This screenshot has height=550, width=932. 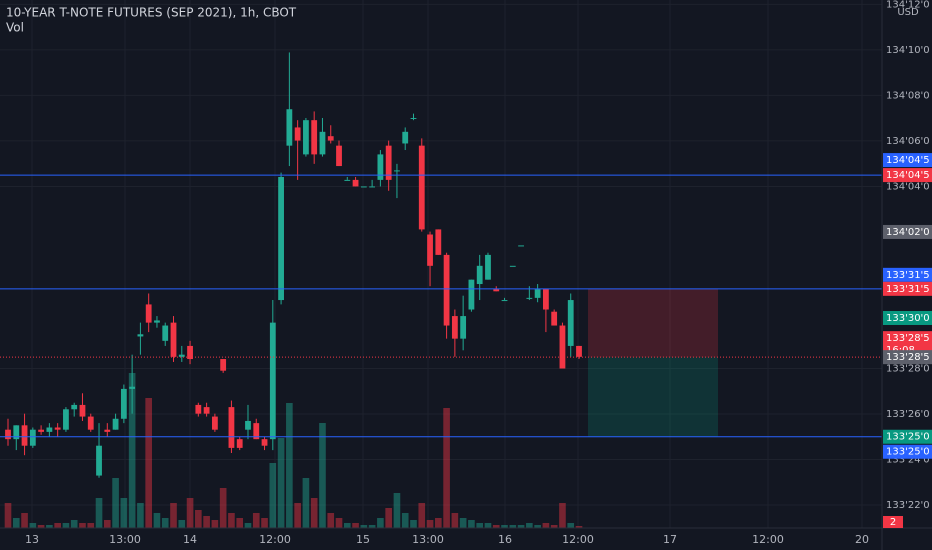 What do you see at coordinates (653, 397) in the screenshot?
I see `target-zone` at bounding box center [653, 397].